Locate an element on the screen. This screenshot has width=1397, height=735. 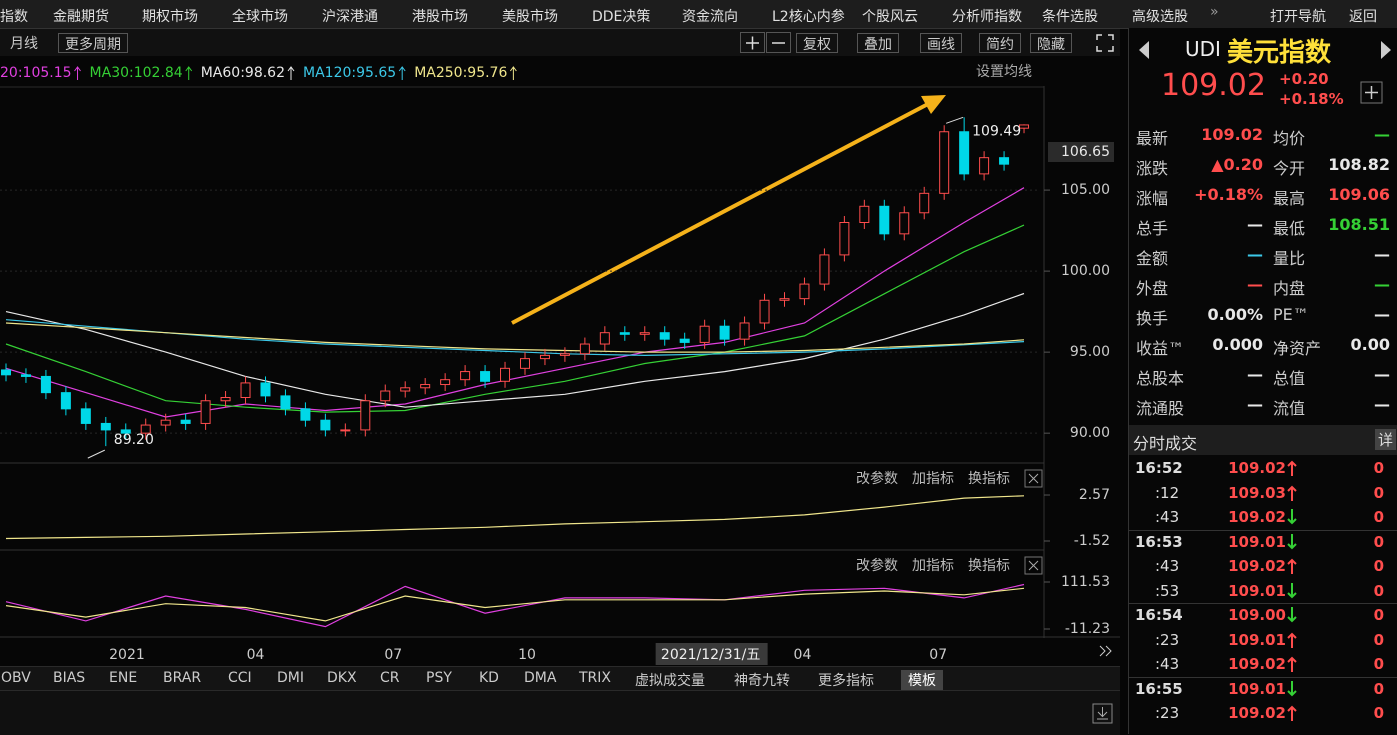
fullscreen-button is located at coordinates (1105, 43).